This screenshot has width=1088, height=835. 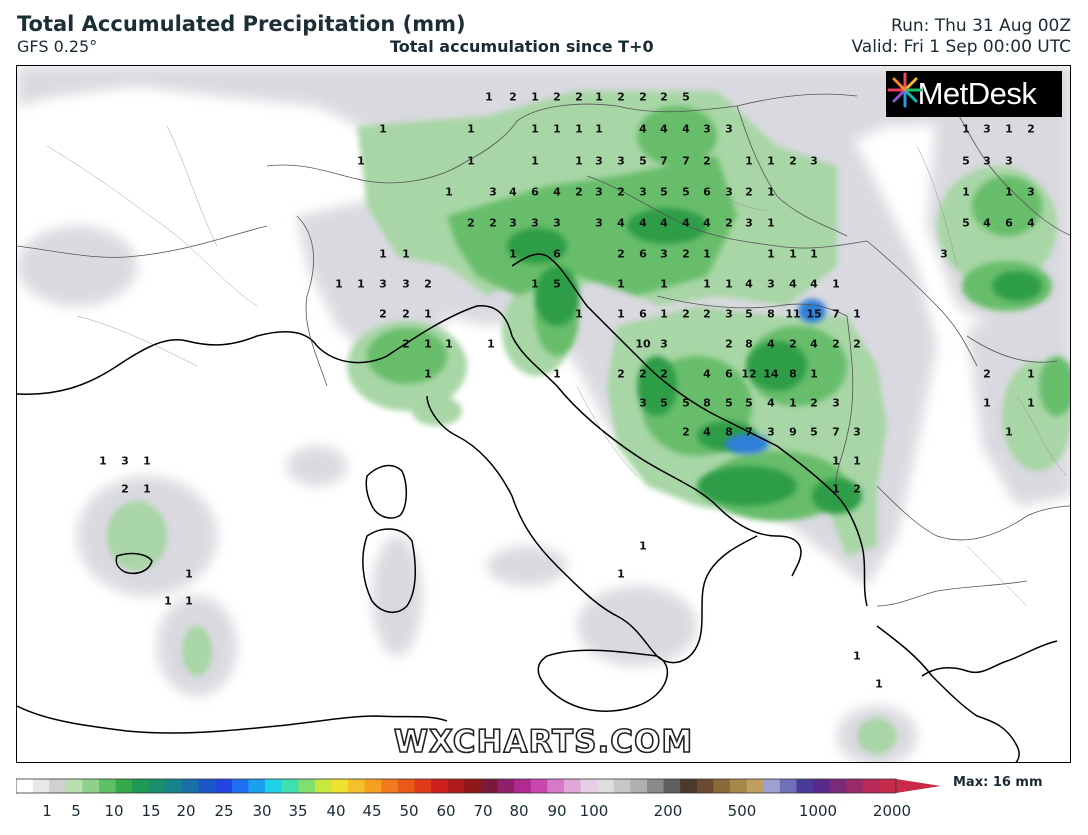 I want to click on legend-tick-label: 10, so click(x=114, y=811).